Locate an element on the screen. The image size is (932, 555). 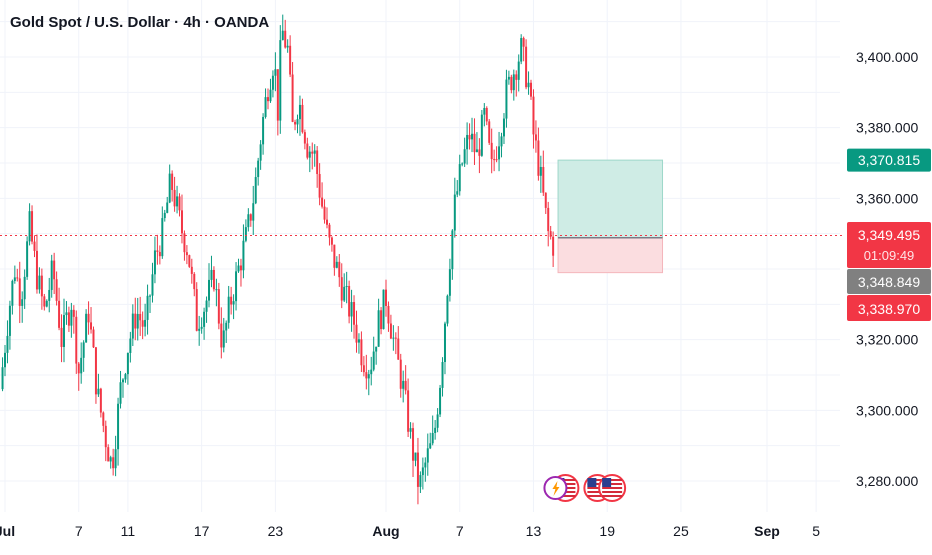
countdown-text: 01:09:49 is located at coordinates (889, 255).